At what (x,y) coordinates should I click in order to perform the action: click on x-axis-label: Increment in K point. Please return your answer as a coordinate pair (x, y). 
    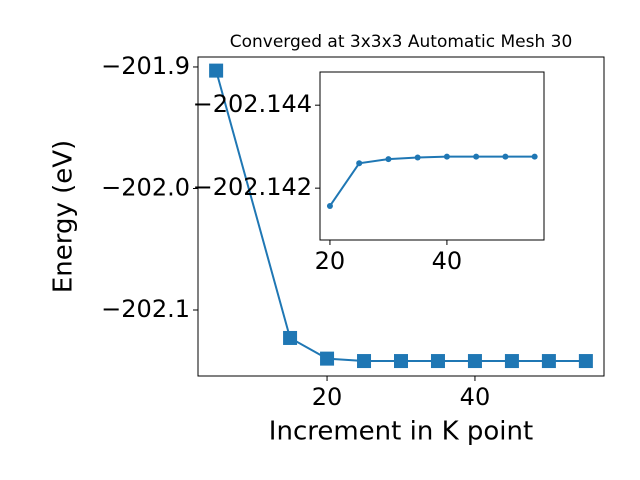
    Looking at the image, I should click on (401, 432).